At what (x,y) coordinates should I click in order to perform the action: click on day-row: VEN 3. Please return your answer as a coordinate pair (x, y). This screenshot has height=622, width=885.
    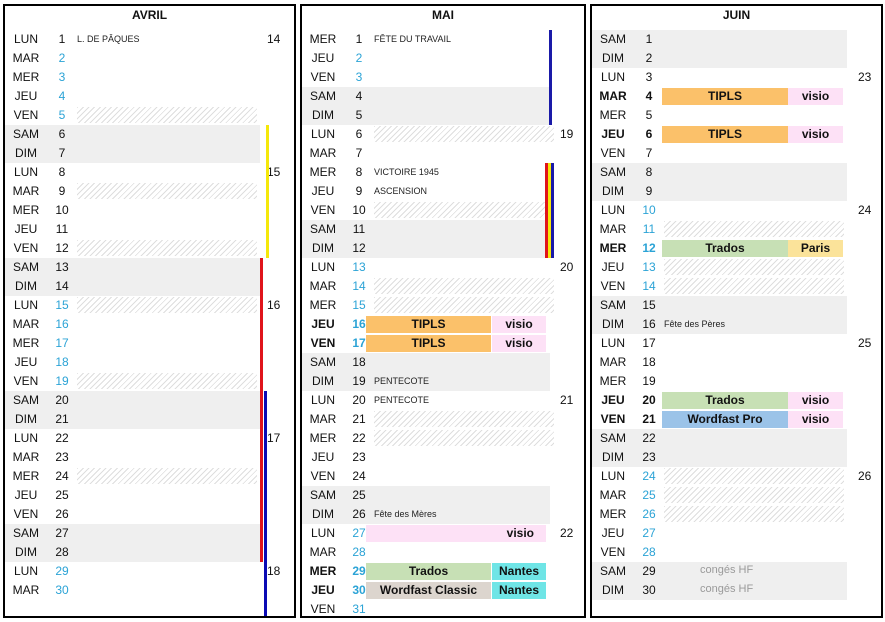
    Looking at the image, I should click on (426, 77).